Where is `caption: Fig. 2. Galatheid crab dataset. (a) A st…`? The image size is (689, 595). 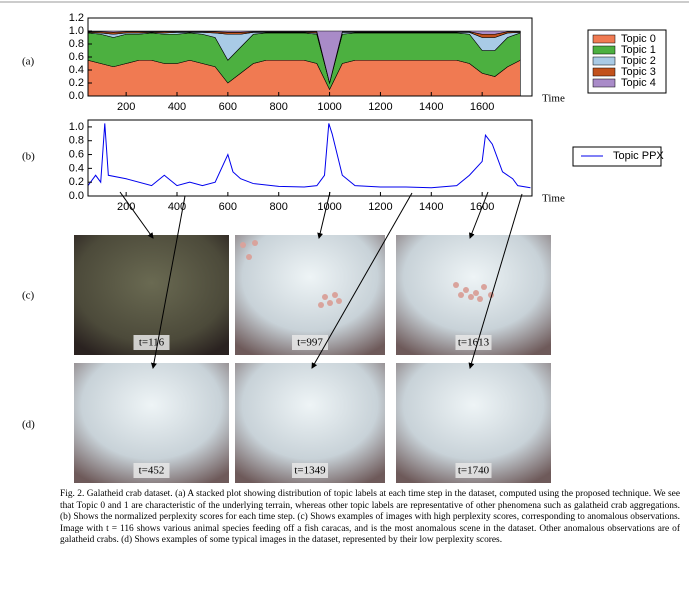
caption: Fig. 2. Galatheid crab dataset. (a) A st… is located at coordinates (370, 517).